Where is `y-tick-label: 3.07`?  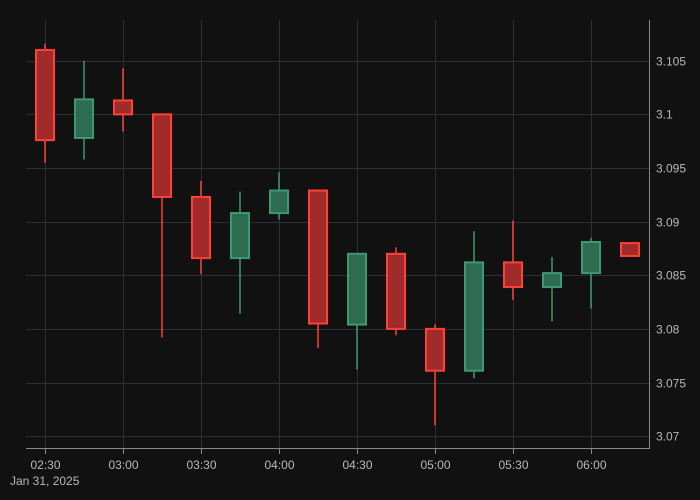 y-tick-label: 3.07 is located at coordinates (668, 437).